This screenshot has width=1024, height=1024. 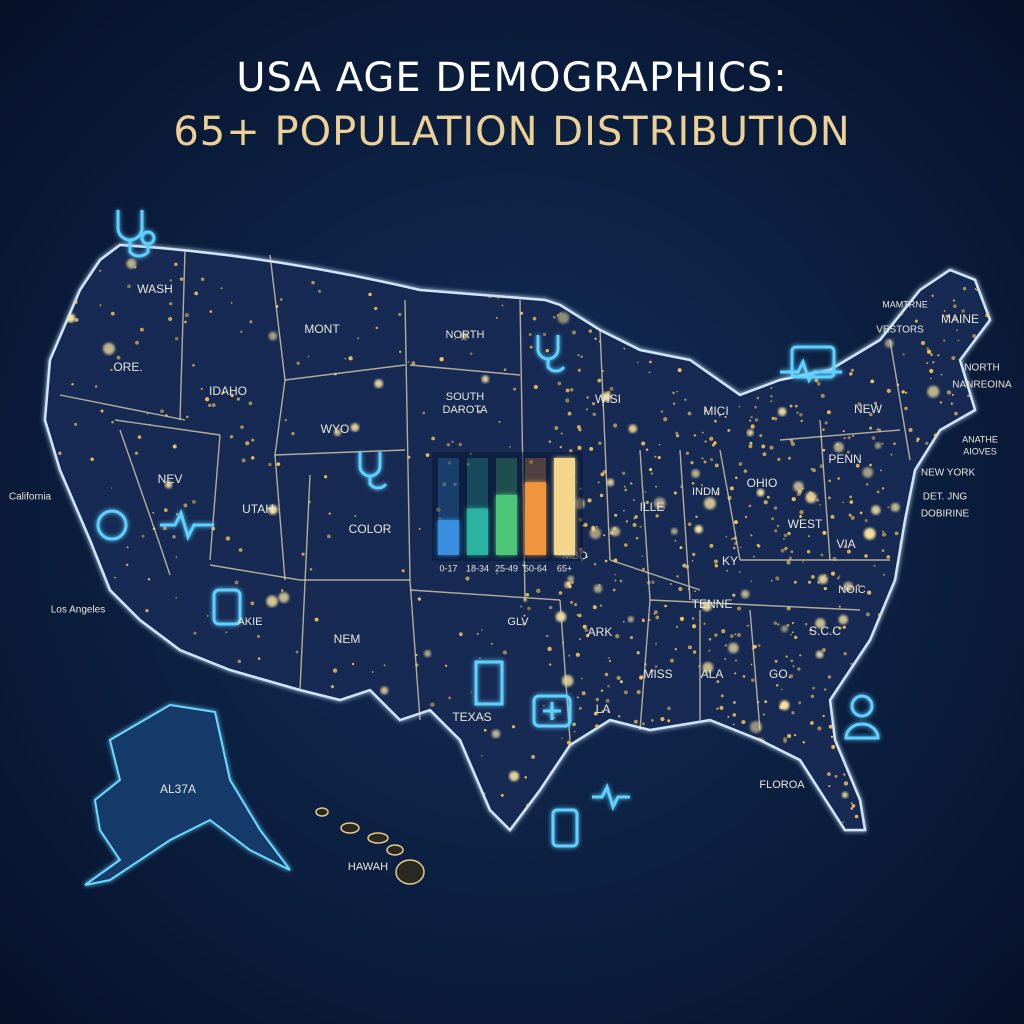 I want to click on state-label: NEM, so click(x=347, y=639).